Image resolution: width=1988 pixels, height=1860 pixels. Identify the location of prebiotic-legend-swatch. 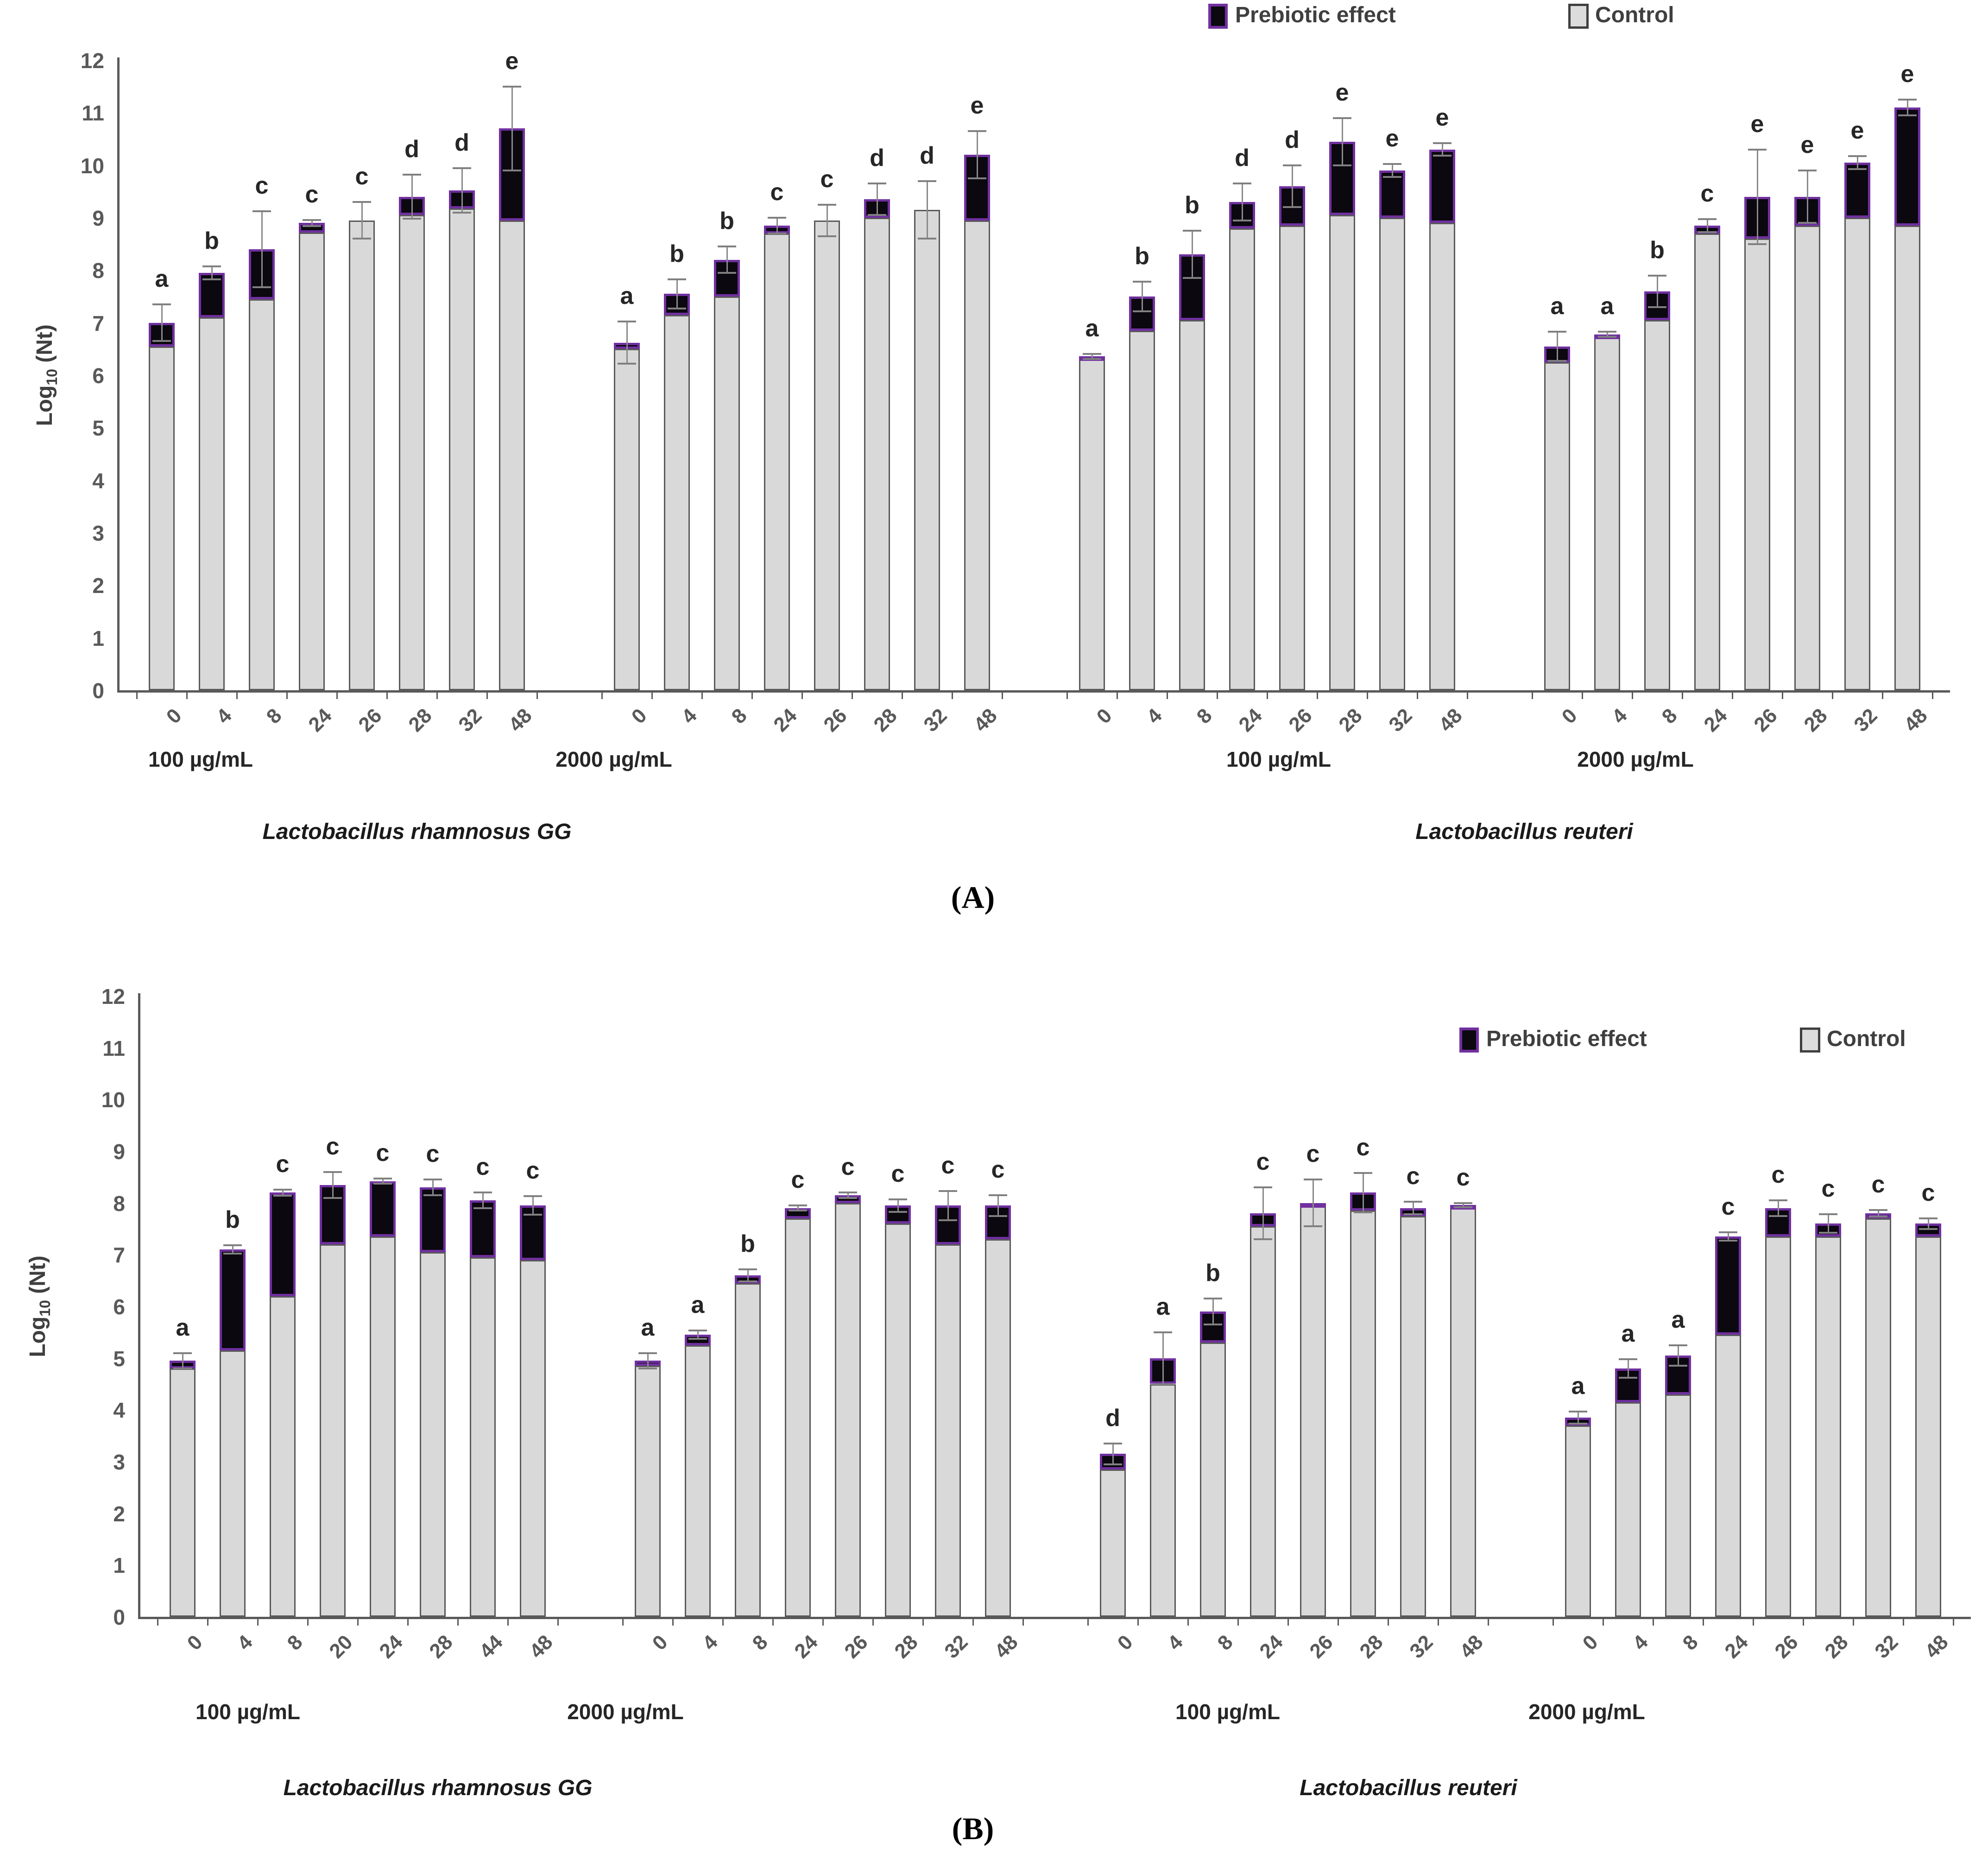
(1469, 1040).